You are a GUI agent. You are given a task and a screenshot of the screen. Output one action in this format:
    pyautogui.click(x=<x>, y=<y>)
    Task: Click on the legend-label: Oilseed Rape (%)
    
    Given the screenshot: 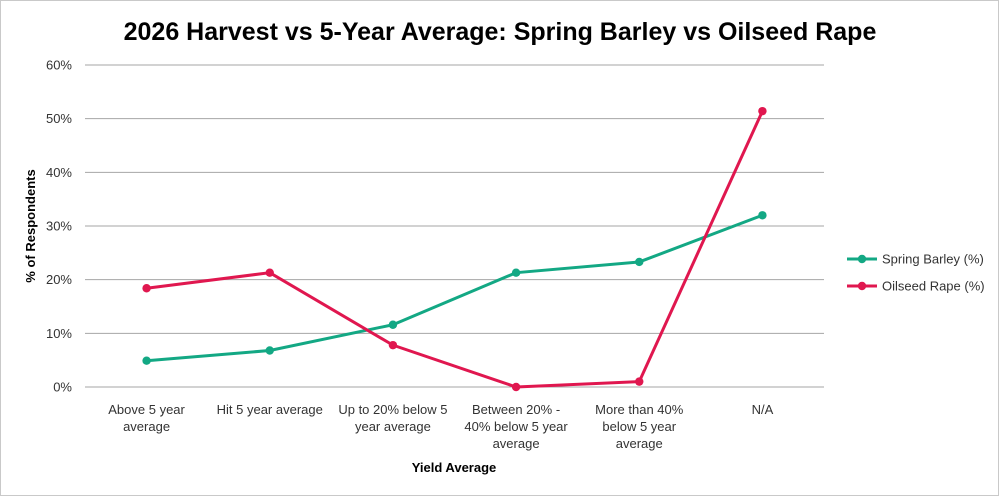 What is the action you would take?
    pyautogui.click(x=933, y=286)
    